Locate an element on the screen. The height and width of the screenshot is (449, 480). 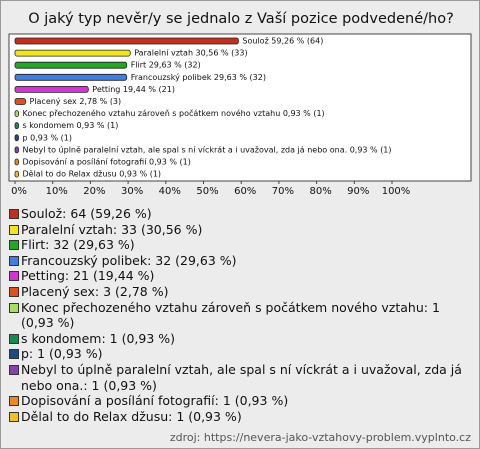
x-tick-label: 100% is located at coordinates (396, 191).